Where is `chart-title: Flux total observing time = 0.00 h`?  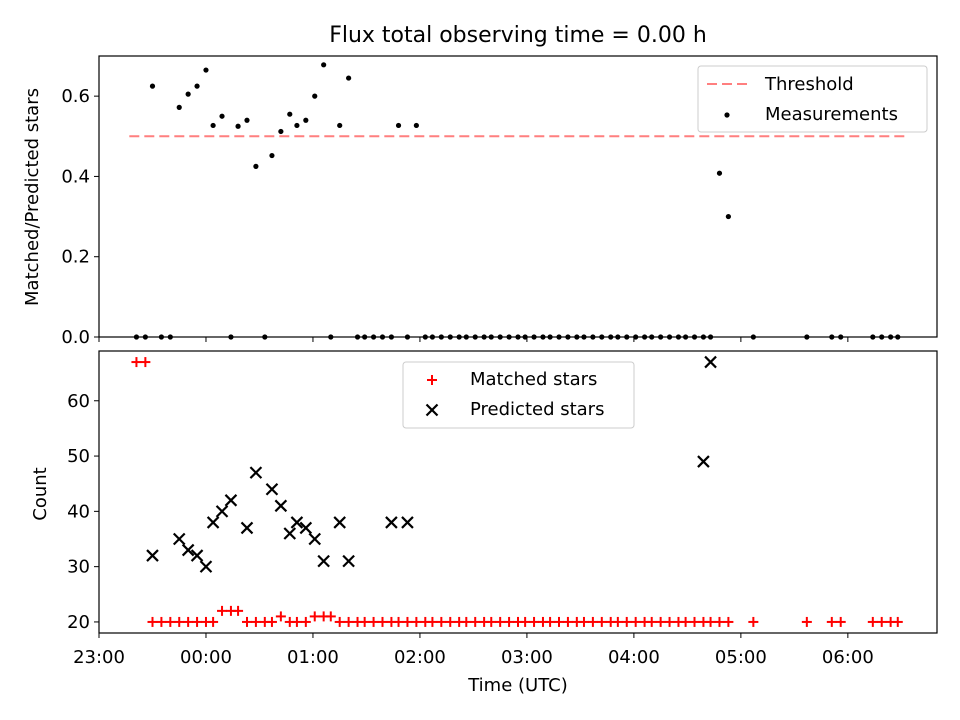
chart-title: Flux total observing time = 0.00 h is located at coordinates (518, 35).